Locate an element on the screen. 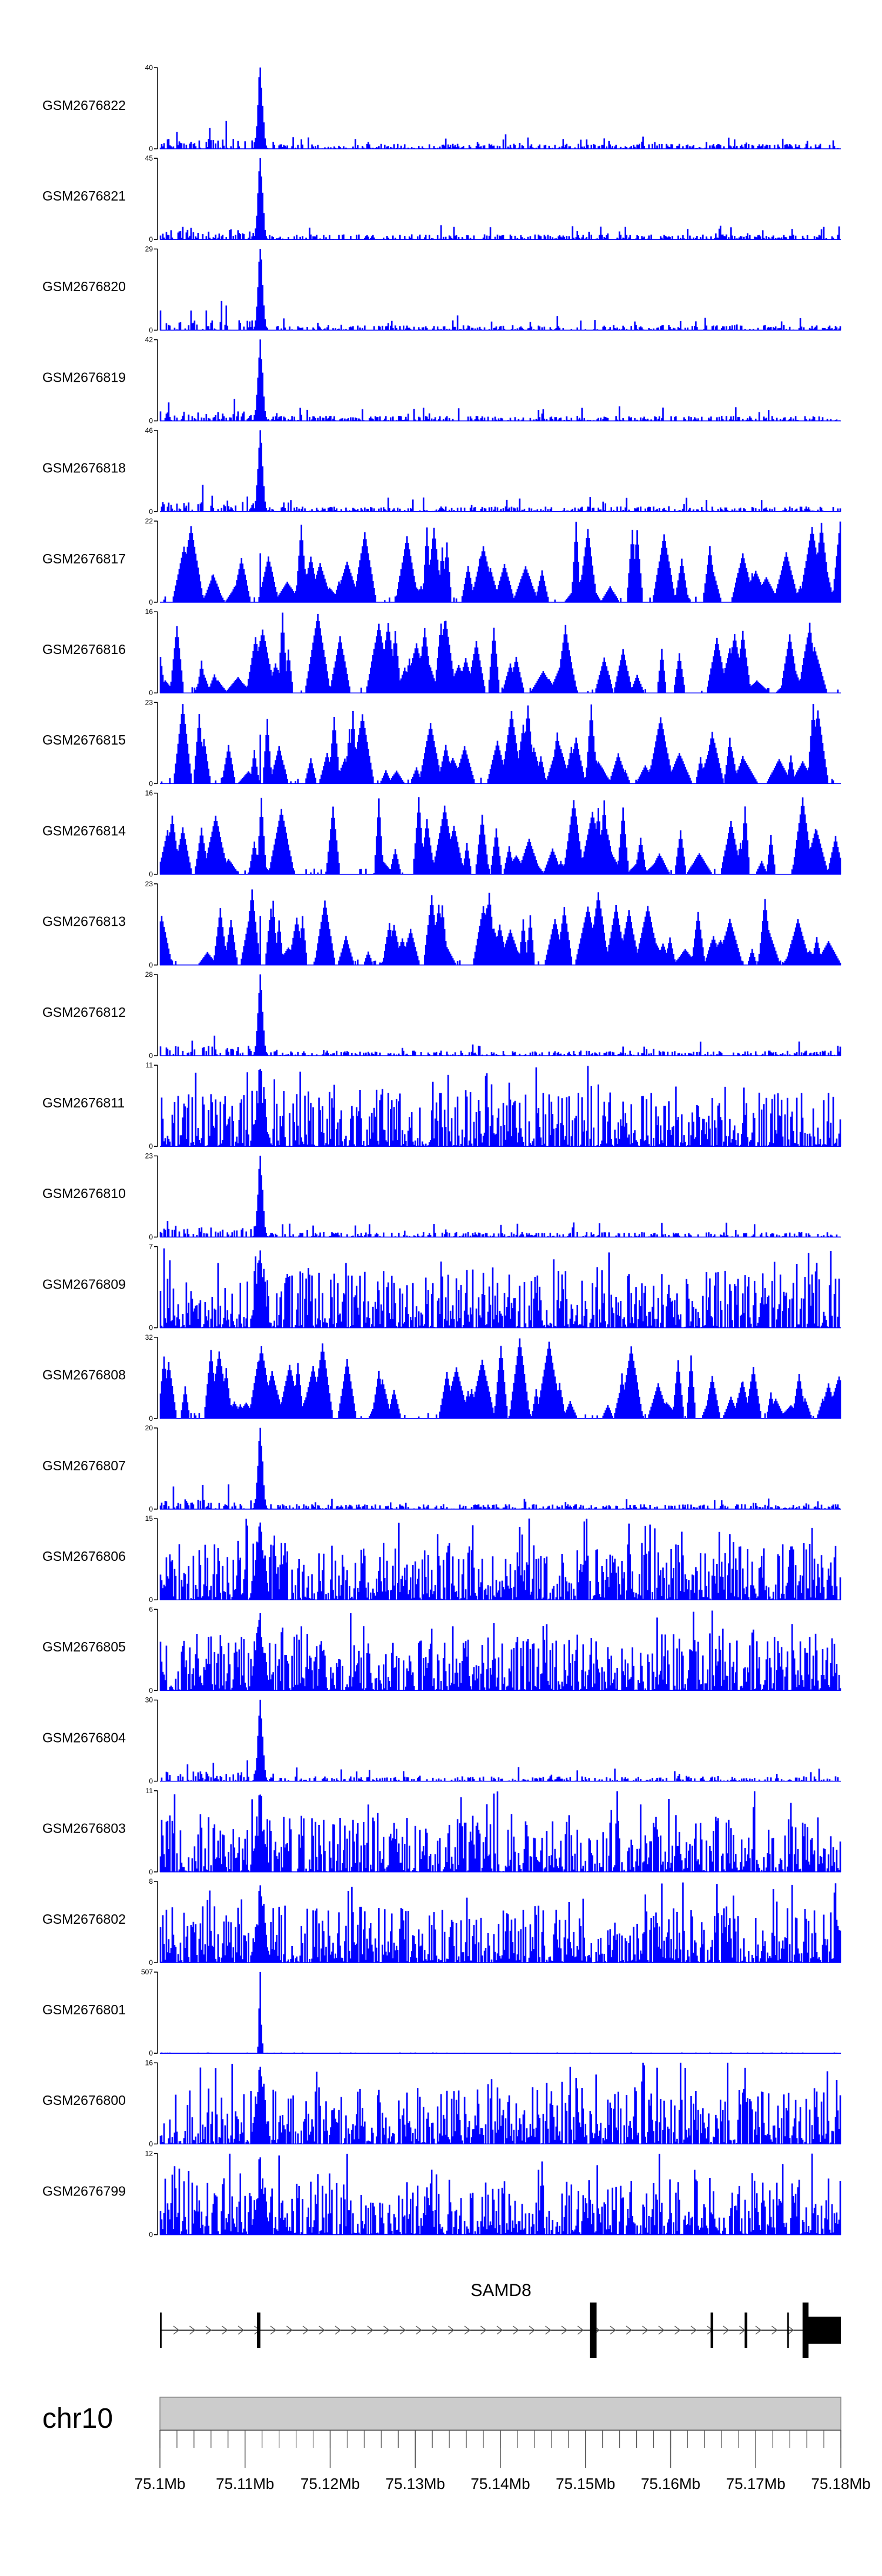  y-max-label: 6 is located at coordinates (151, 1609).